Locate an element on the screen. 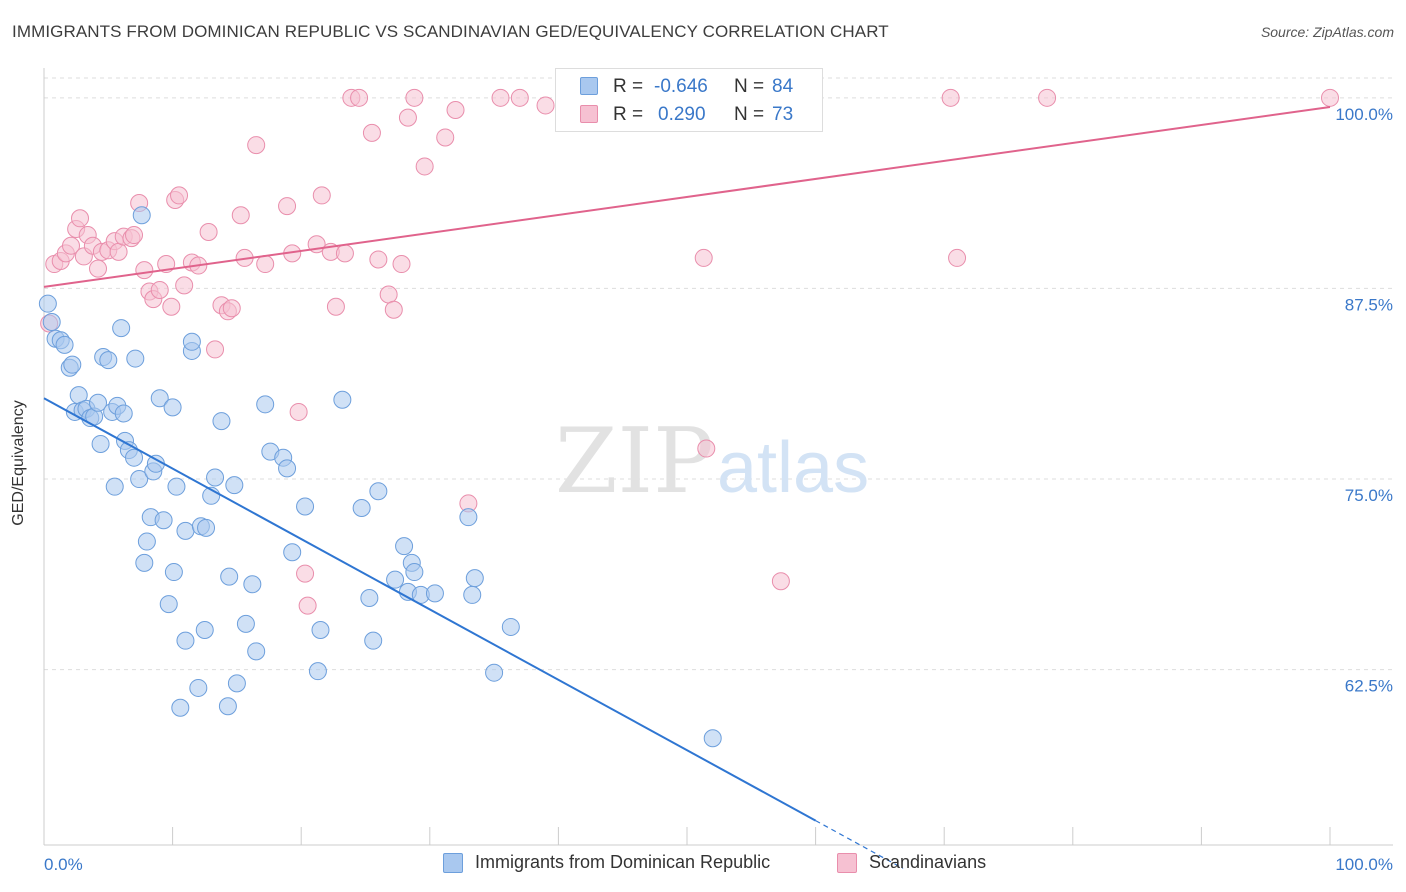 The image size is (1406, 892). stats-box: R = -0.646 N = 84 R = 0.290 N = 73 is located at coordinates (689, 100).